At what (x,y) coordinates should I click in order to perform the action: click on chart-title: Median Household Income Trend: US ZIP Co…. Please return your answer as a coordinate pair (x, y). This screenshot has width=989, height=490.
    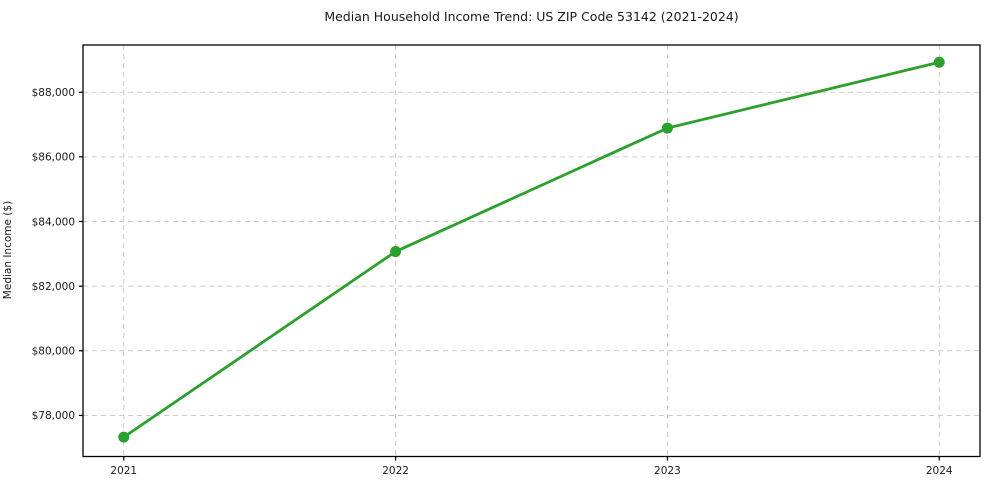
    Looking at the image, I should click on (531, 16).